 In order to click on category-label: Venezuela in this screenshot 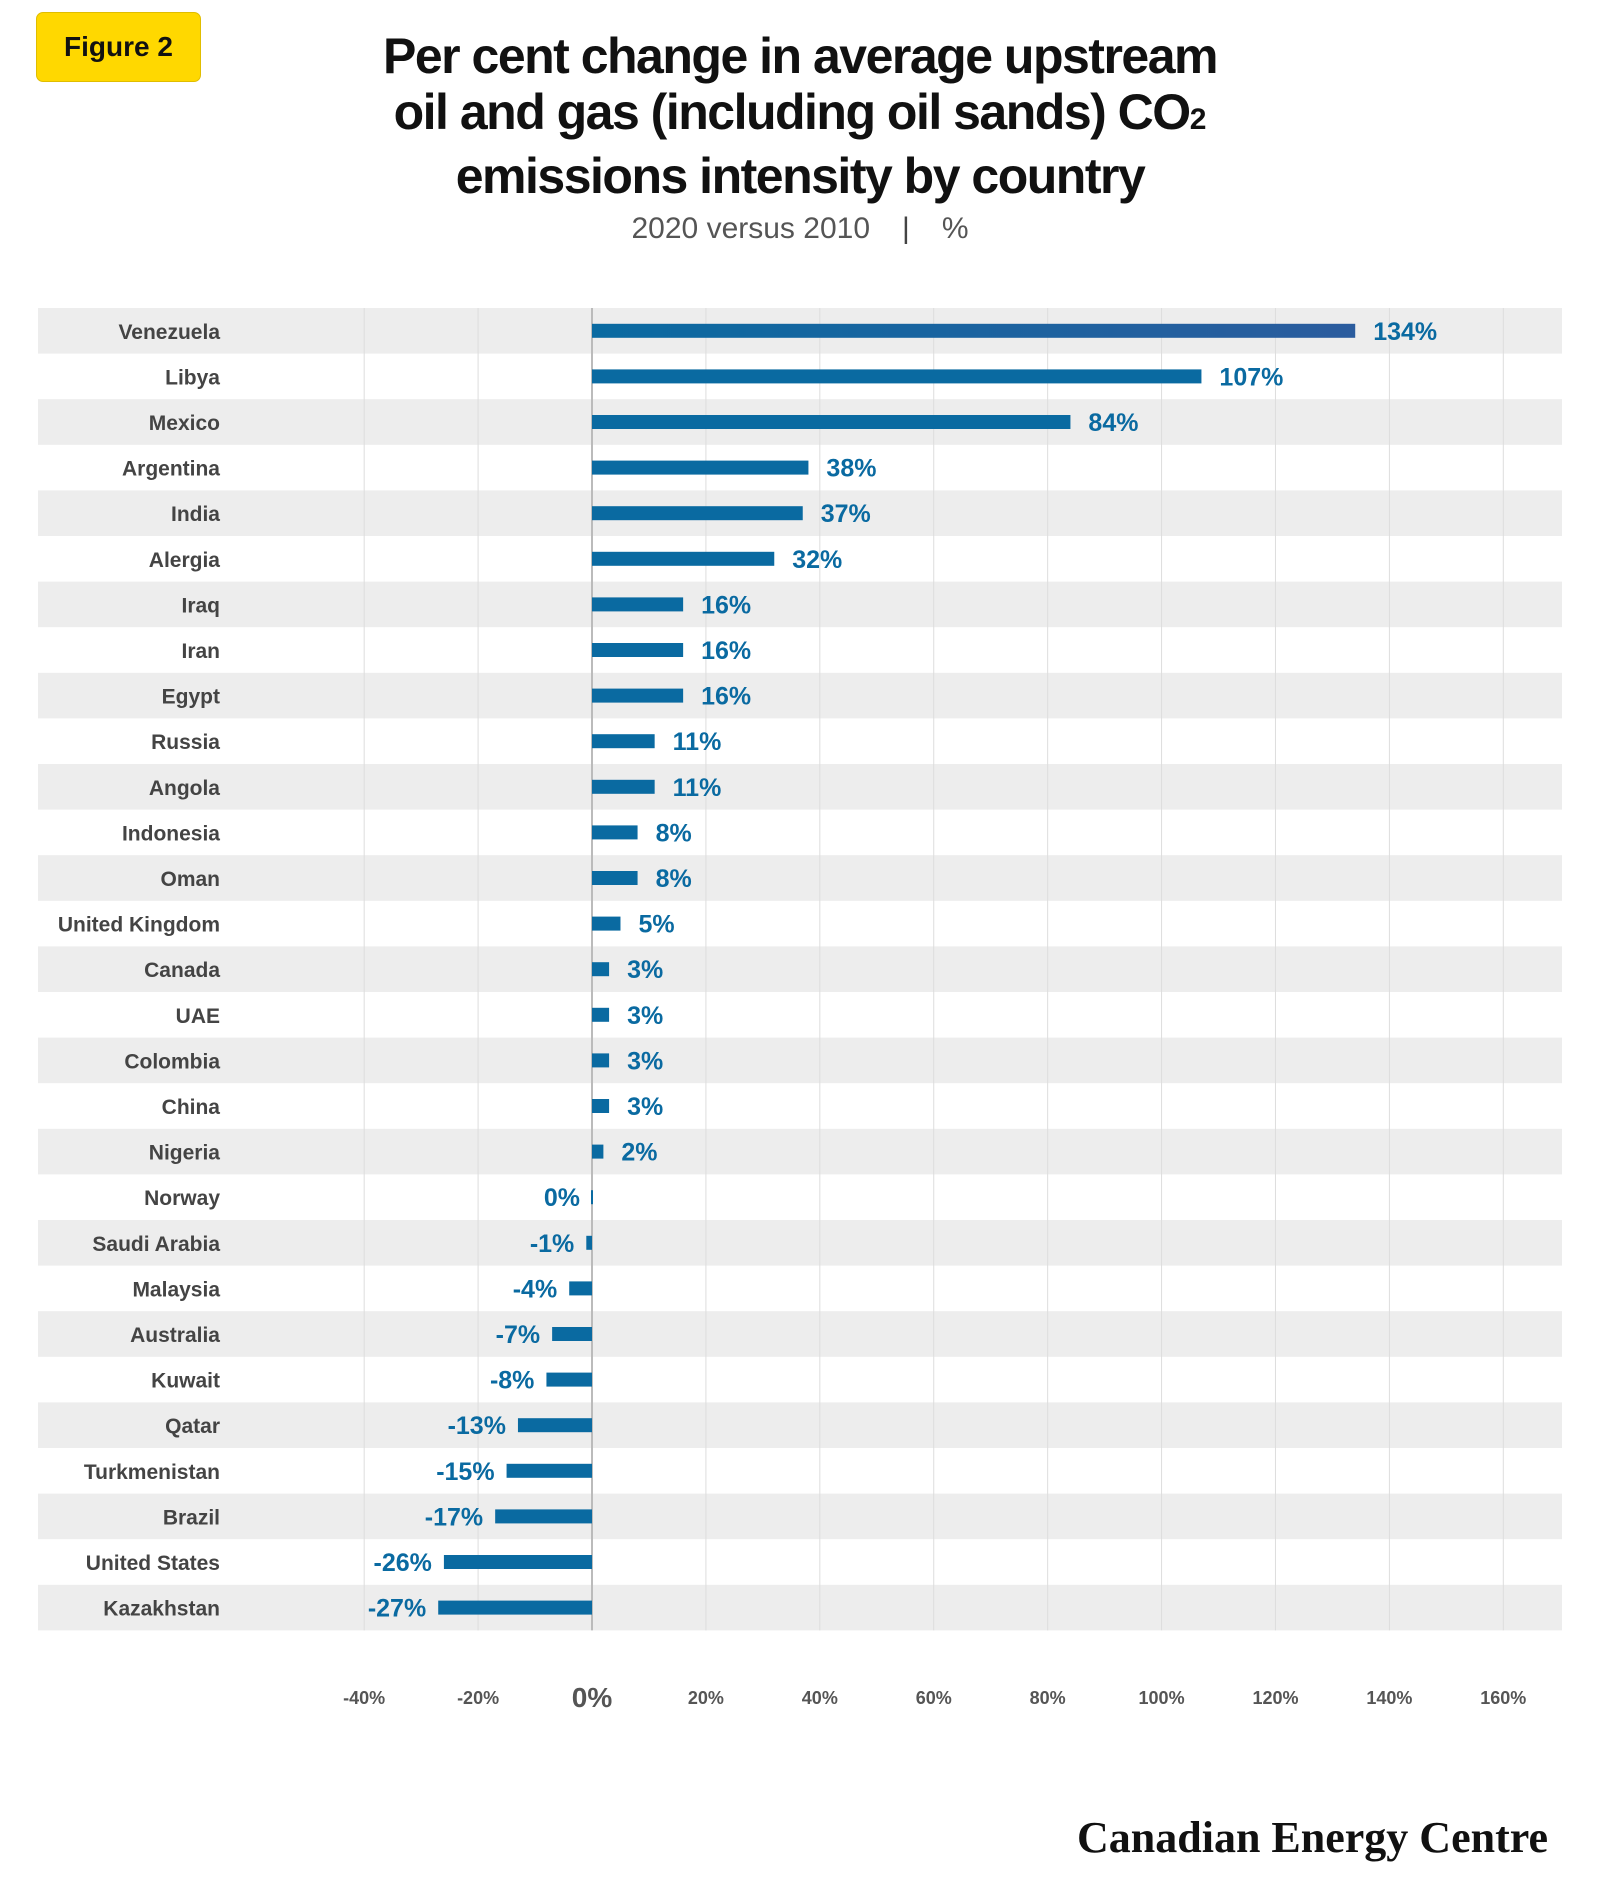, I will do `click(169, 332)`.